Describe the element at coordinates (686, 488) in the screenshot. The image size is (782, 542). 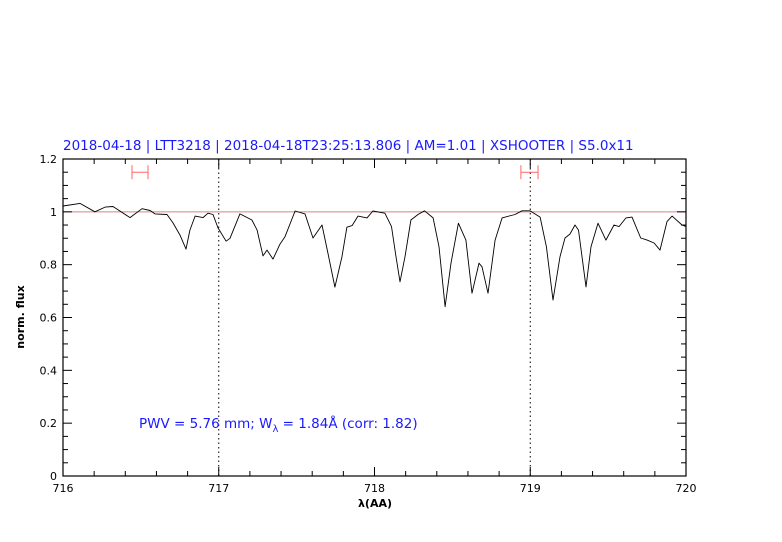
I see `x-tick-label: 720` at that location.